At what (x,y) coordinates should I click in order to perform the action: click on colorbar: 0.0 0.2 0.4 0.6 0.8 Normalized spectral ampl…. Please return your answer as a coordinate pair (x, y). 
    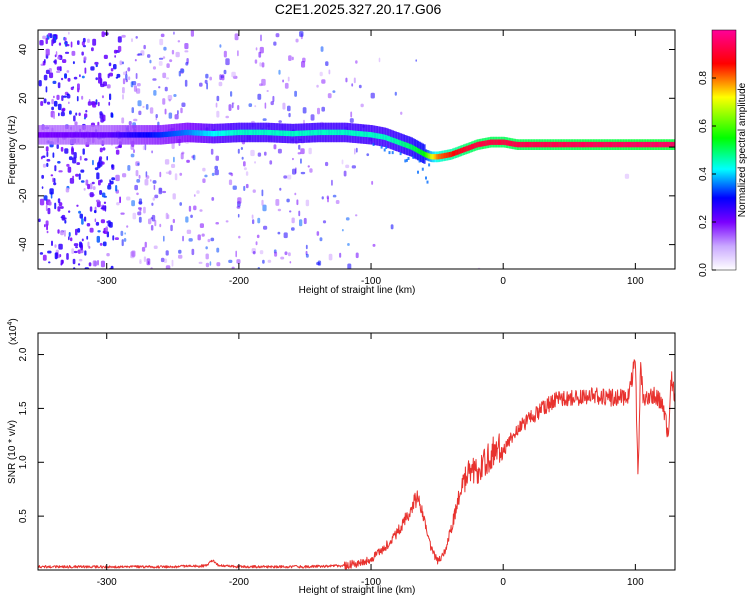
    Looking at the image, I should click on (723, 153).